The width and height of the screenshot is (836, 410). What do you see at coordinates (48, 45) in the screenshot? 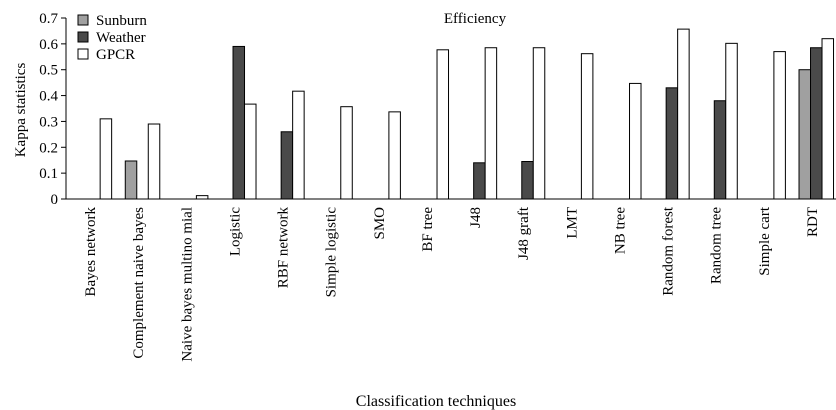
I see `y-tick-label: 0.6` at bounding box center [48, 45].